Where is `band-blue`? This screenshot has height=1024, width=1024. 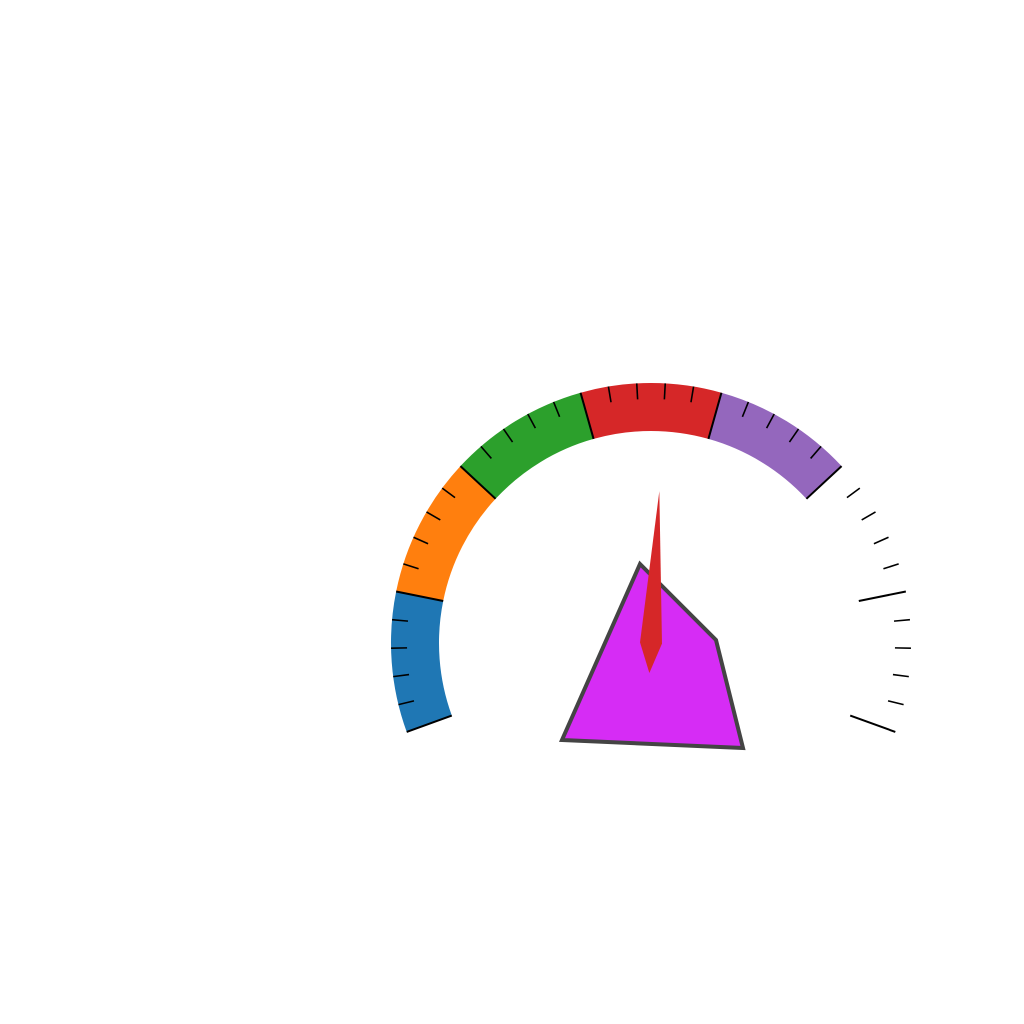 band-blue is located at coordinates (421, 661).